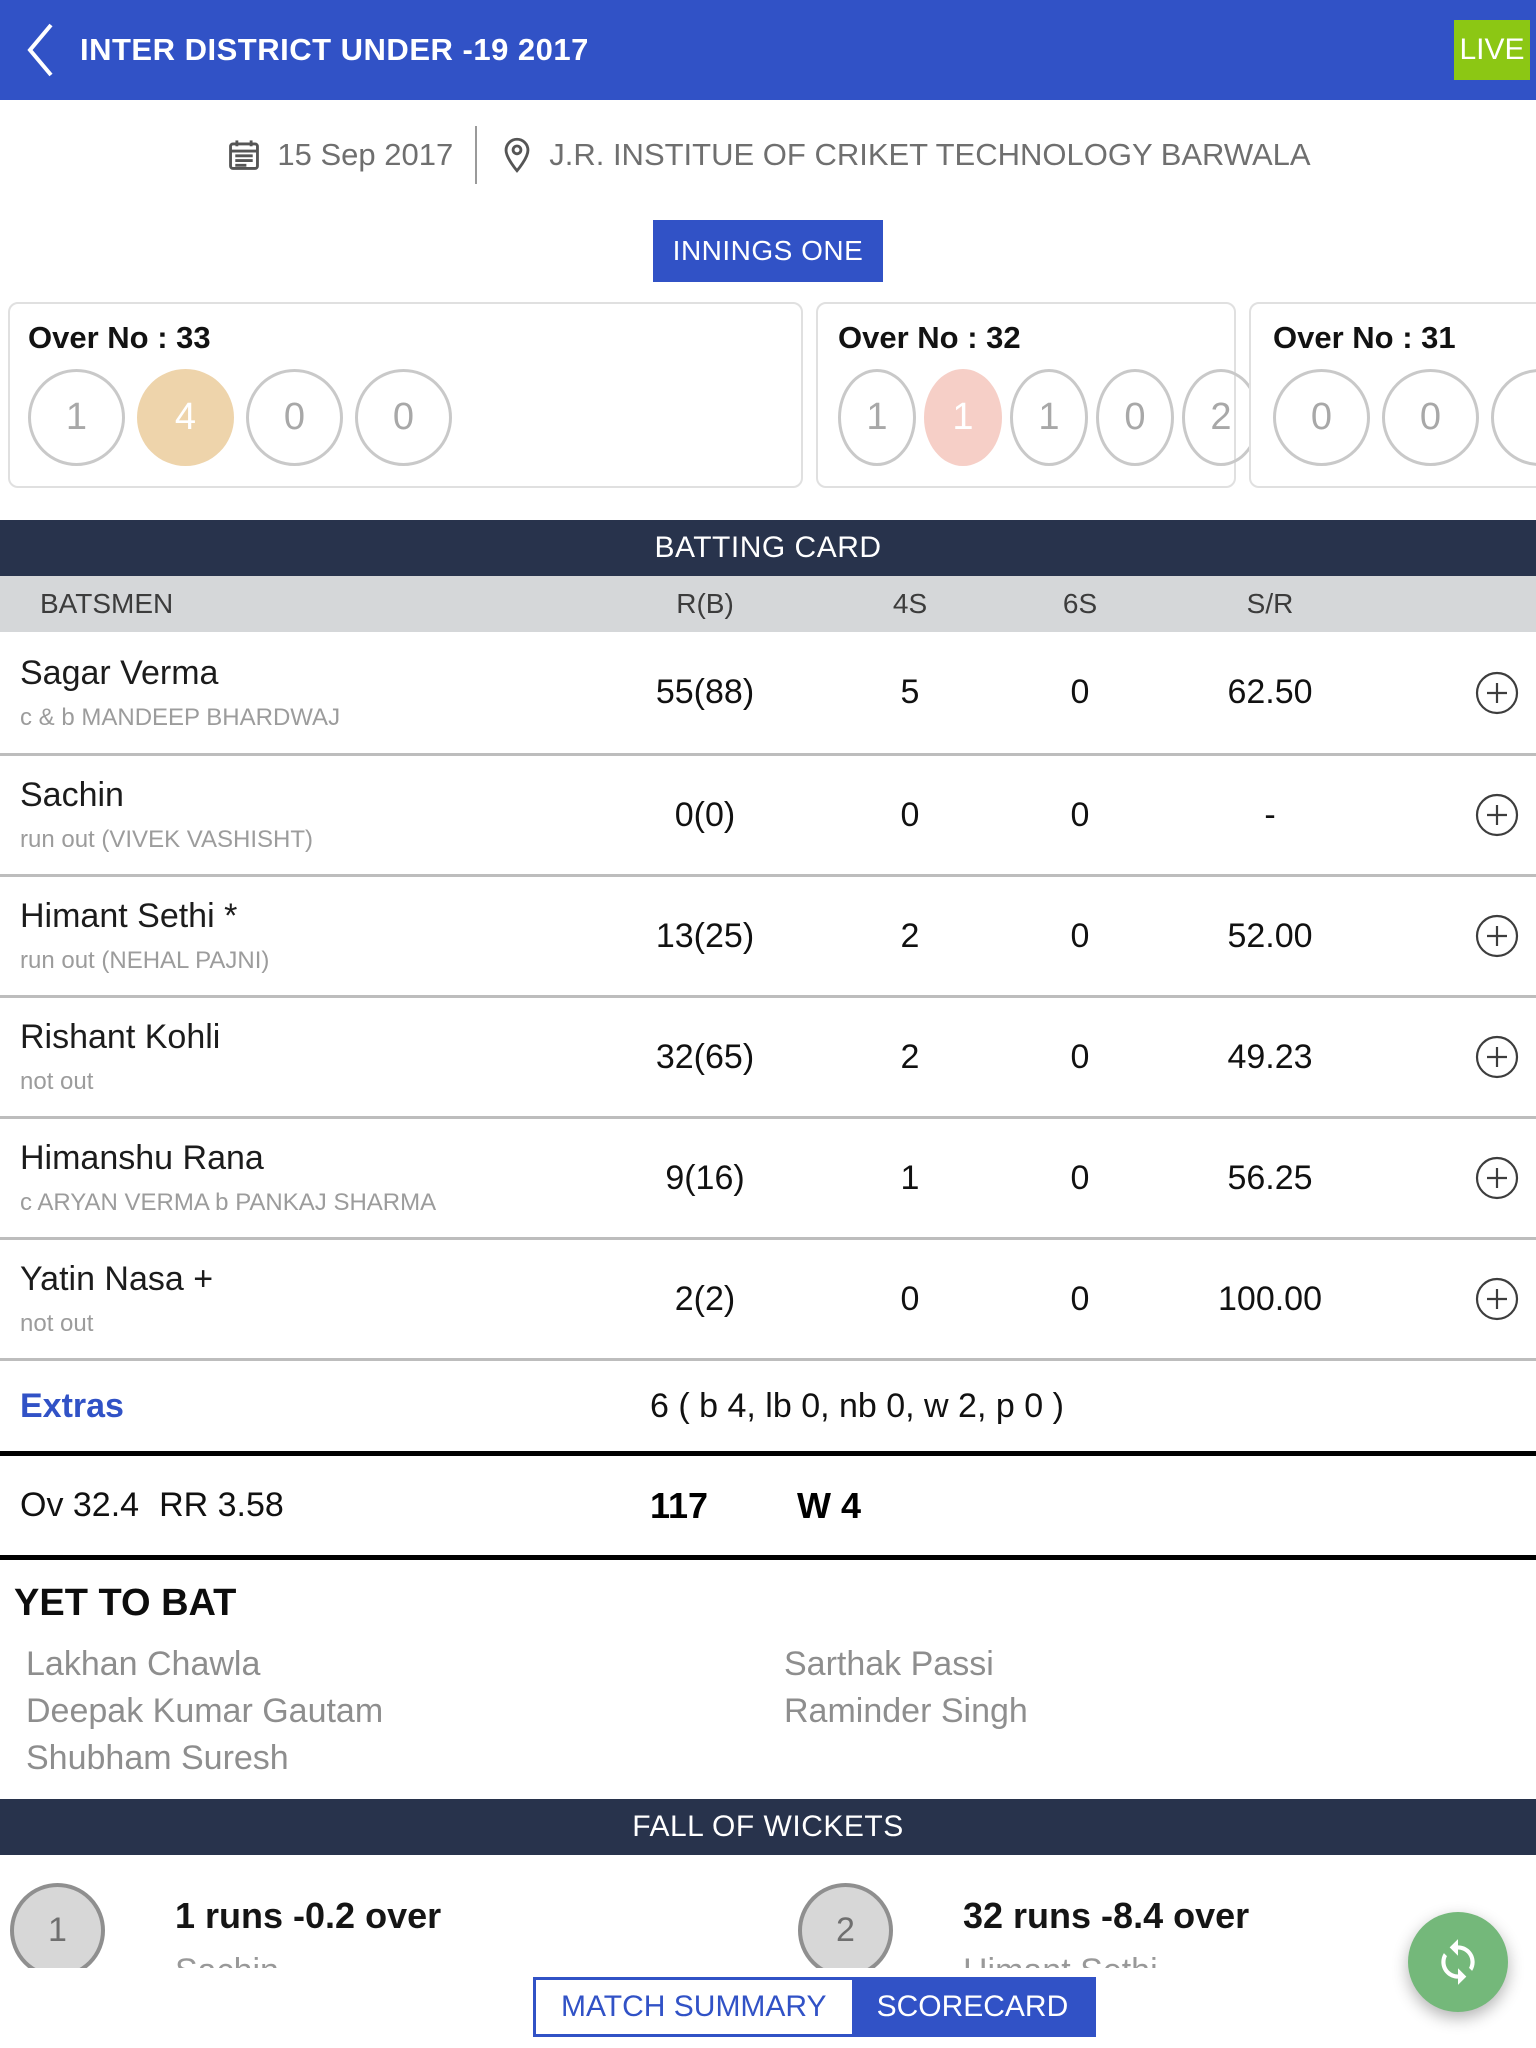  What do you see at coordinates (1270, 1298) in the screenshot?
I see `strike-rate-value: 100.00` at bounding box center [1270, 1298].